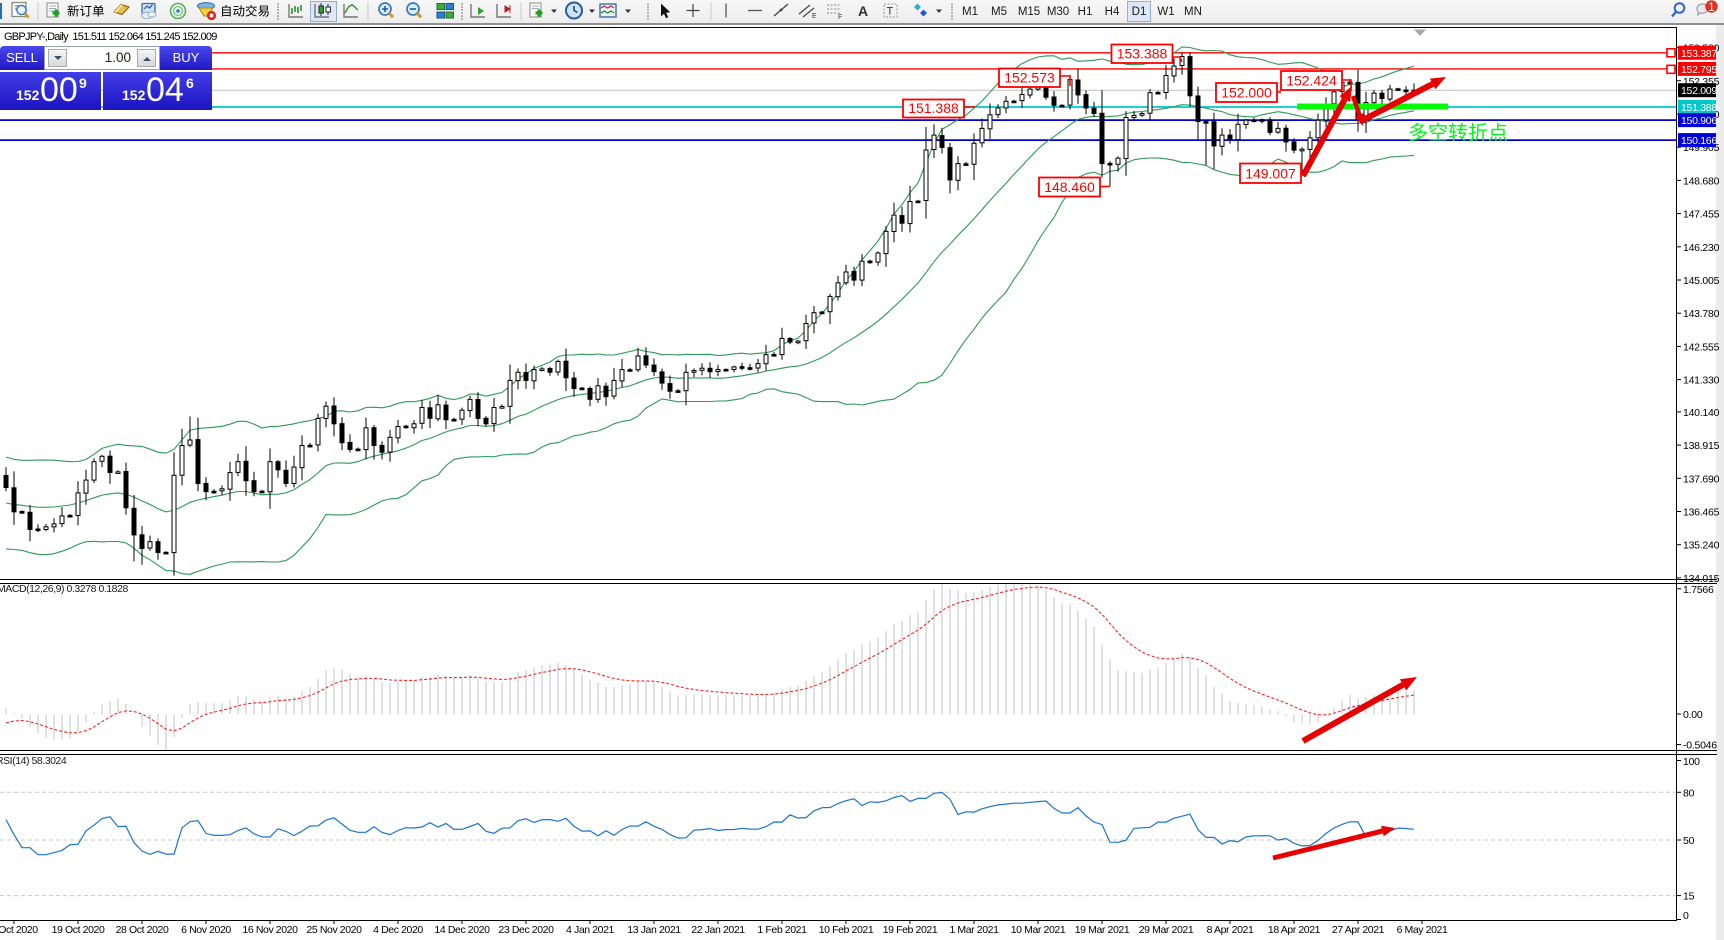 The image size is (1724, 940). I want to click on svg-text: M15, so click(1029, 12).